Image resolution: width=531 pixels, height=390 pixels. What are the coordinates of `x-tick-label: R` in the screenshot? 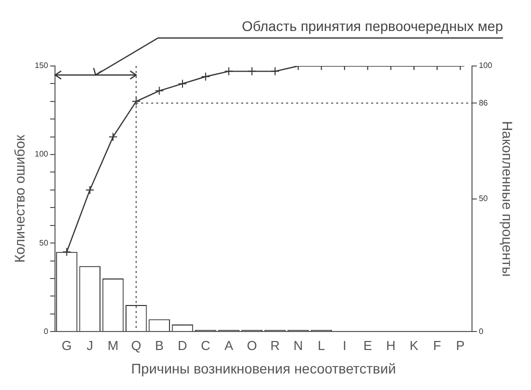 It's located at (275, 345).